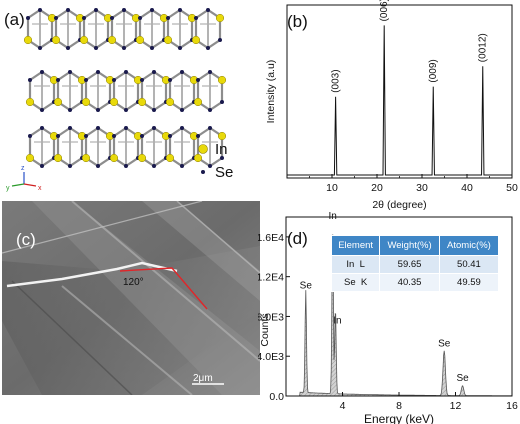 Image resolution: width=520 pixels, height=424 pixels. I want to click on table-cell: Se K, so click(355, 282).